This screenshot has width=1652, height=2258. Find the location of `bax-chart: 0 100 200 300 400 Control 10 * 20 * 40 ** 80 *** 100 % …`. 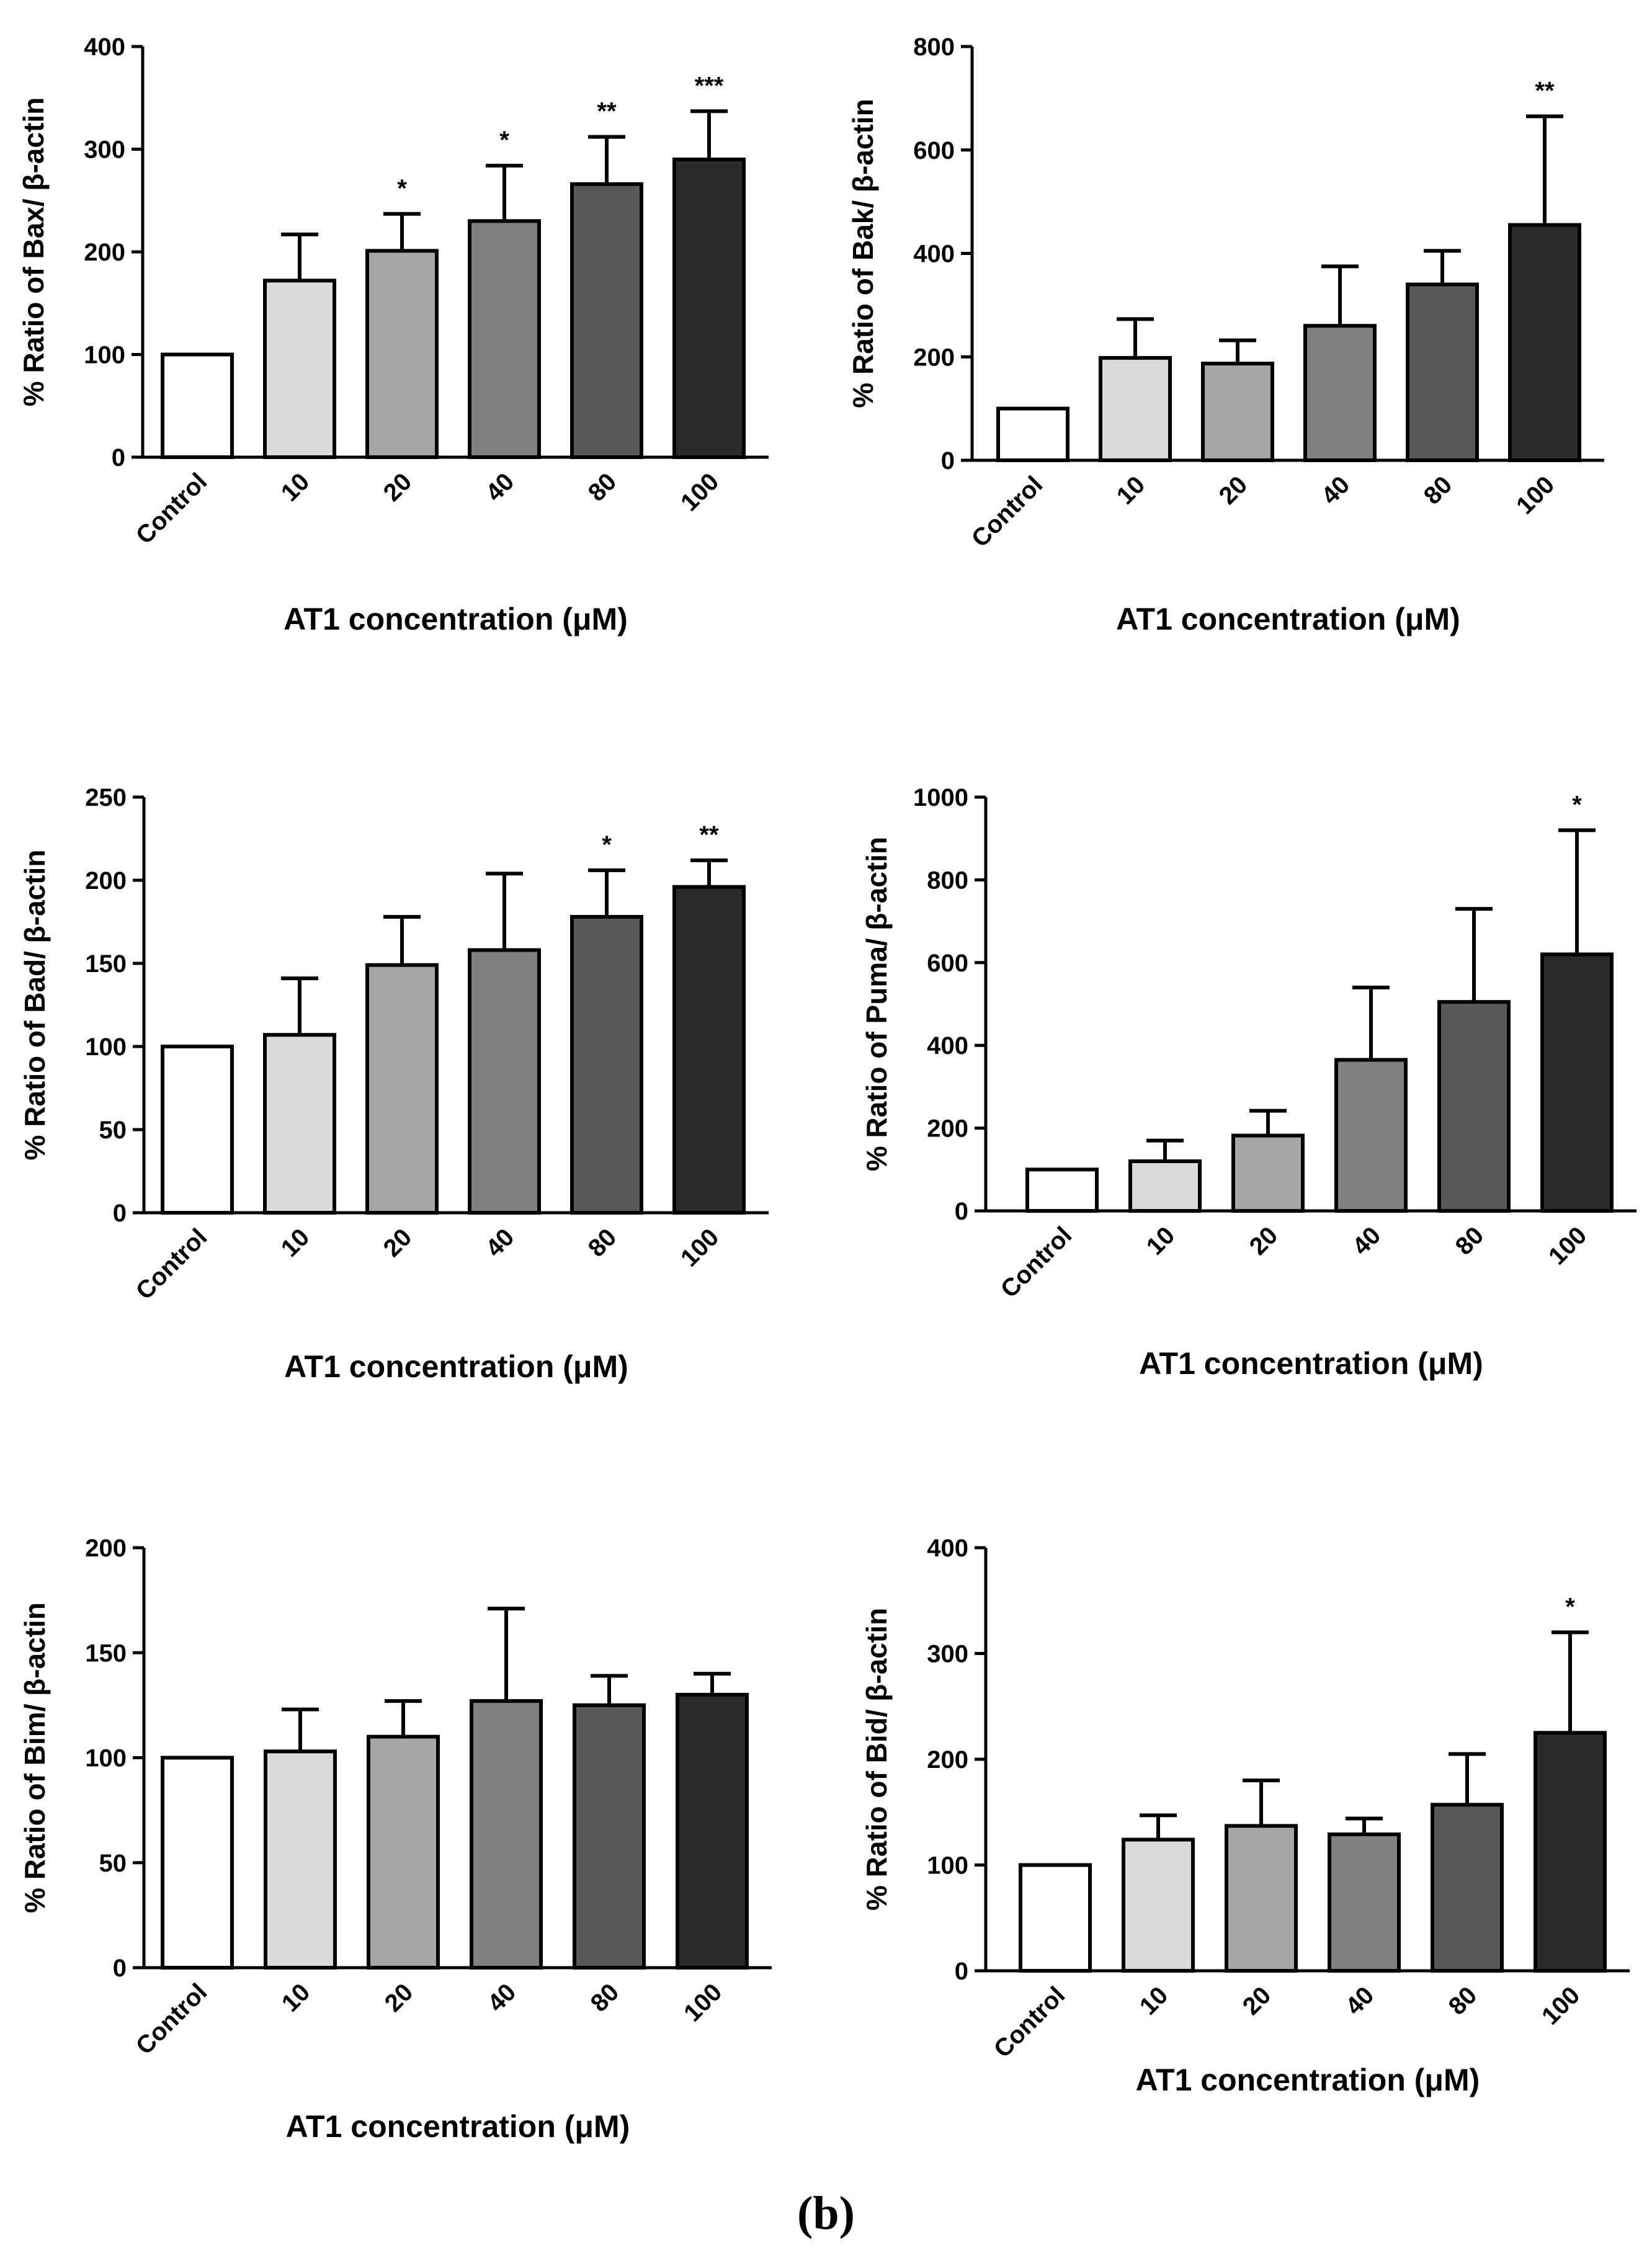

bax-chart: 0 100 200 300 400 Control 10 * 20 * 40 ** 80 *** 100 % … is located at coordinates (393, 335).